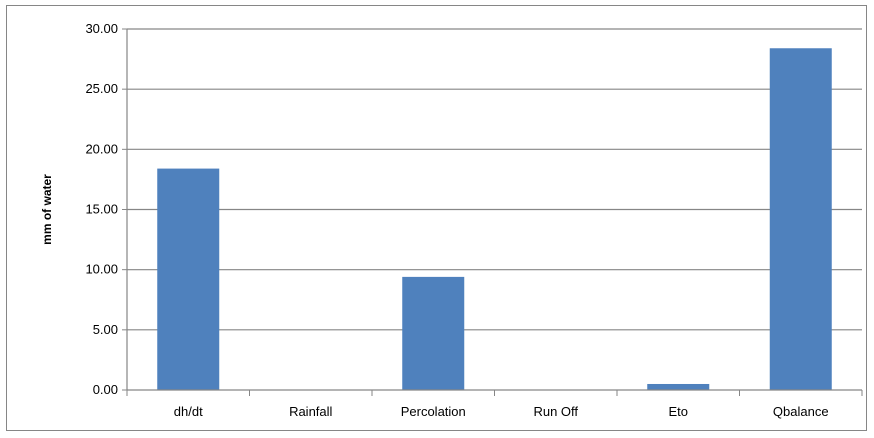 The image size is (874, 438). What do you see at coordinates (101, 28) in the screenshot?
I see `y-tick-label: 30.00` at bounding box center [101, 28].